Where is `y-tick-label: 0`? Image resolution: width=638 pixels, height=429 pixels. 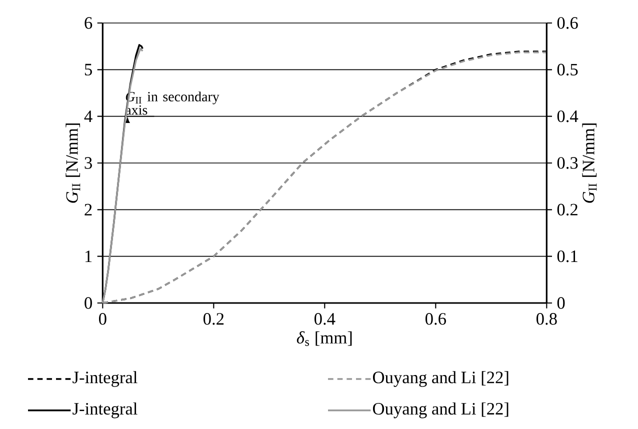
y-tick-label: 0 is located at coordinates (88, 303).